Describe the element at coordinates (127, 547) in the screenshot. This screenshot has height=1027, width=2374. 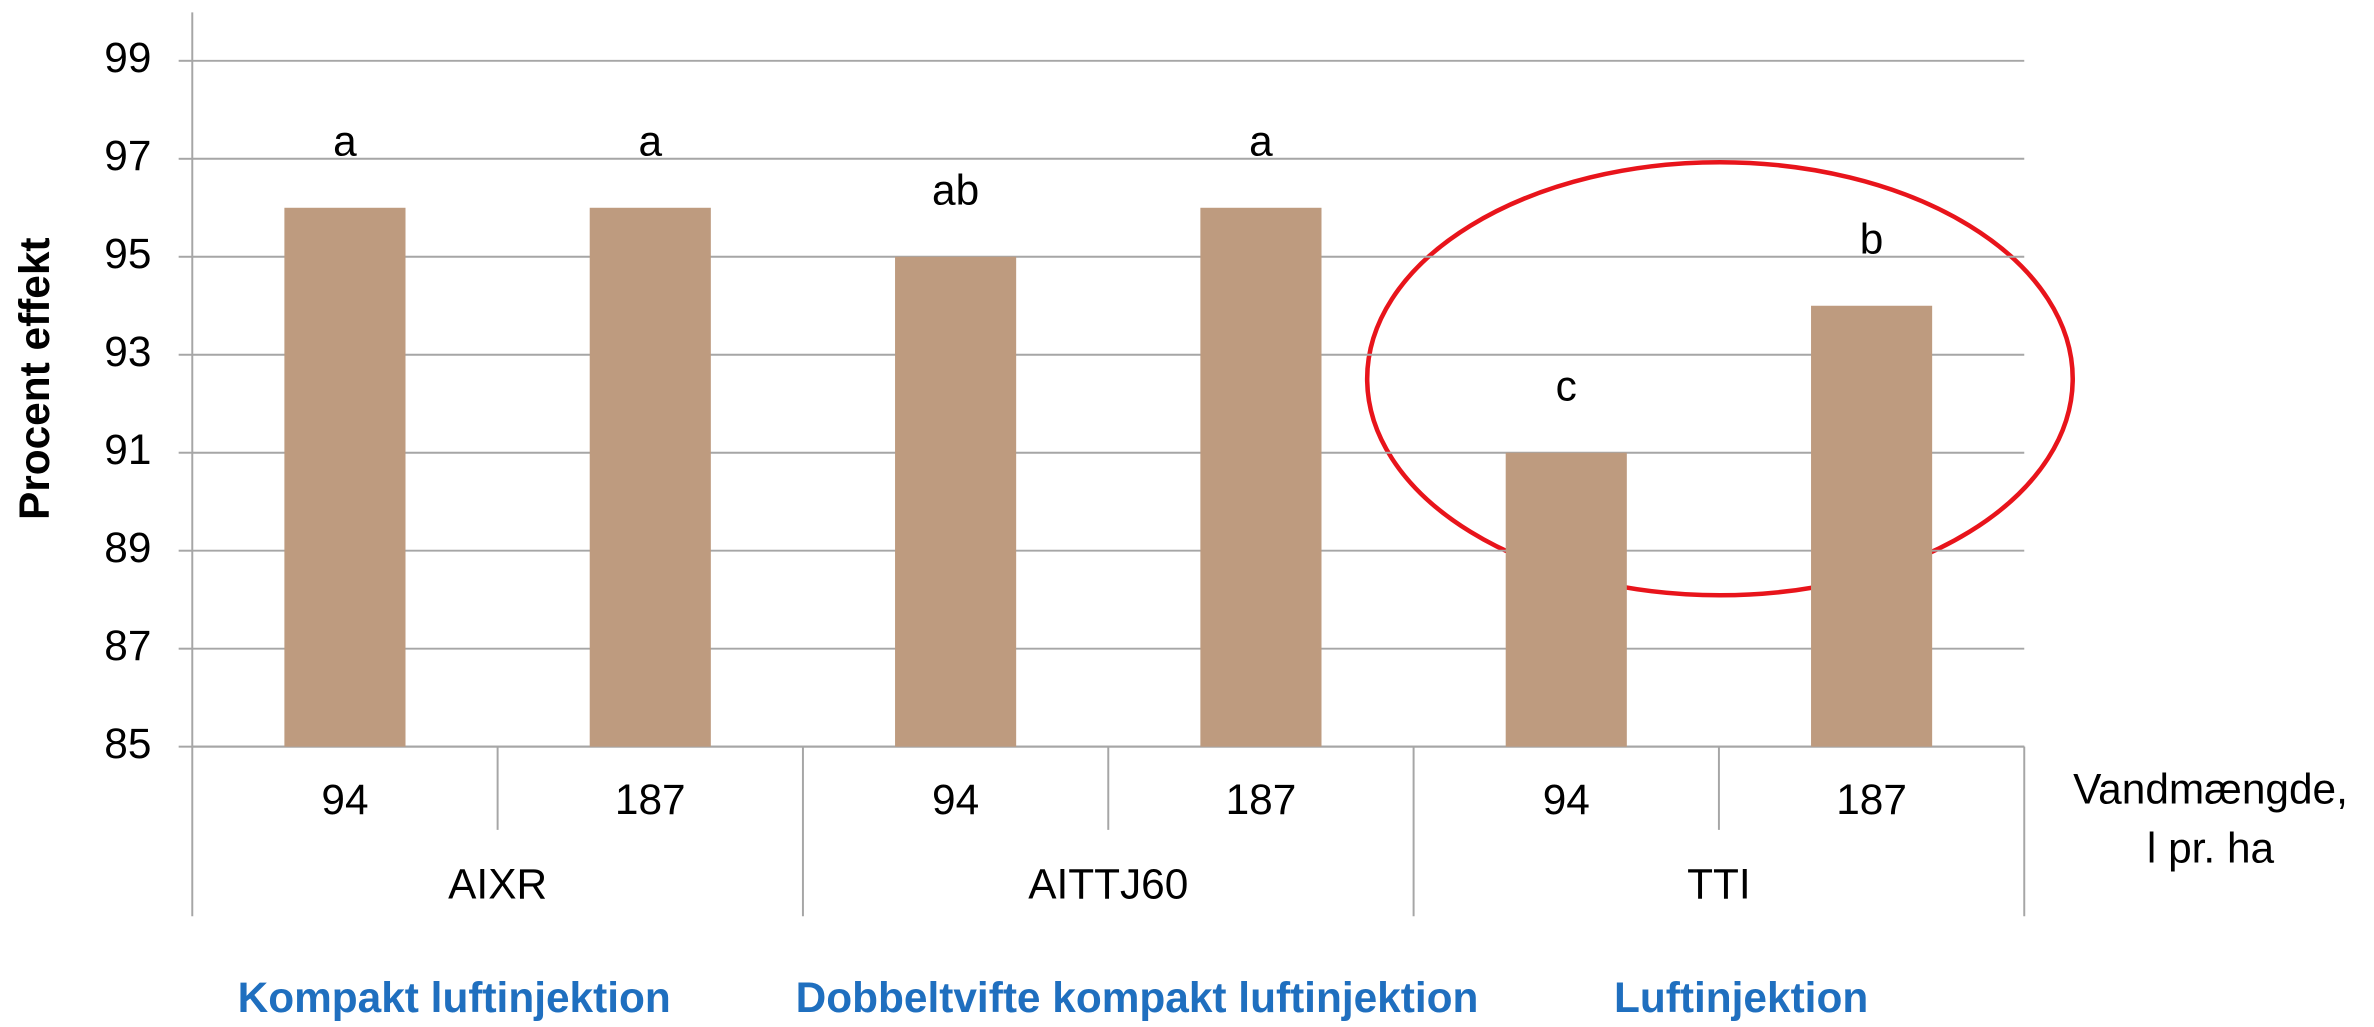
I see `y-tick-label: 89` at that location.